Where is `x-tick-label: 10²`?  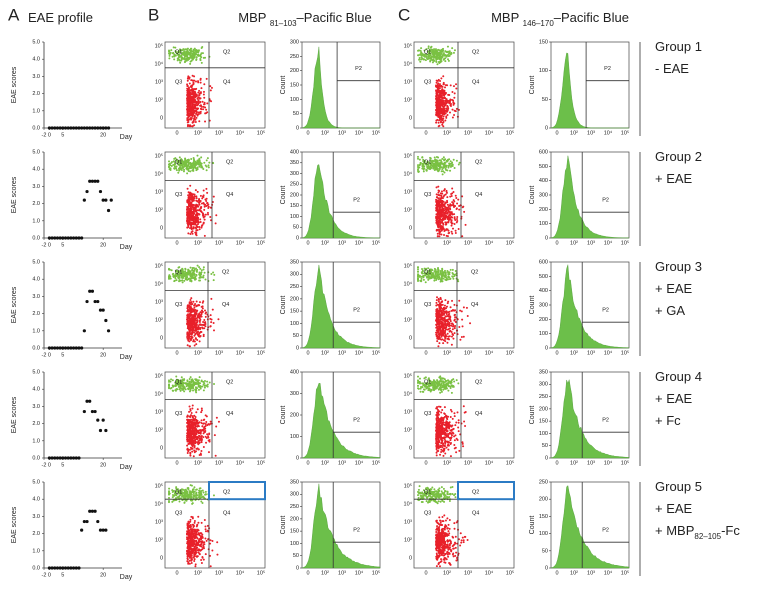 x-tick-label: 10² is located at coordinates (325, 243).